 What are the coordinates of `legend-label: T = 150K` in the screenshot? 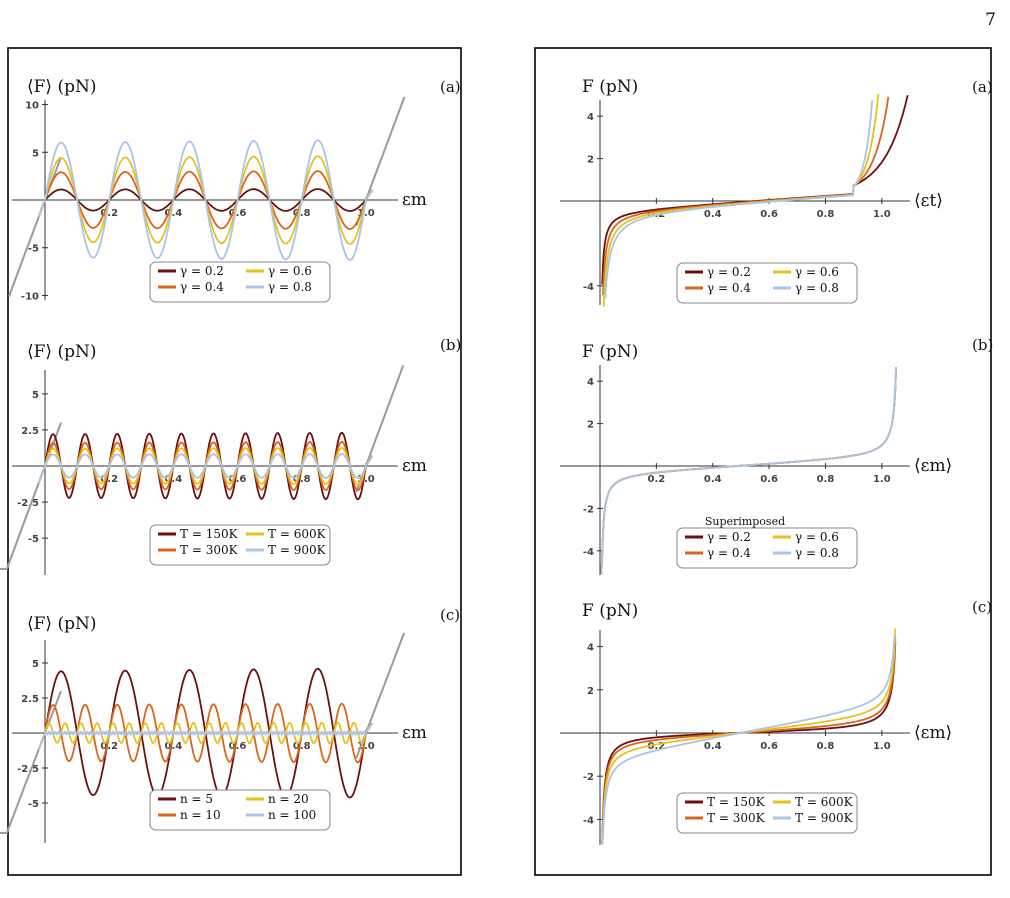 It's located at (736, 802).